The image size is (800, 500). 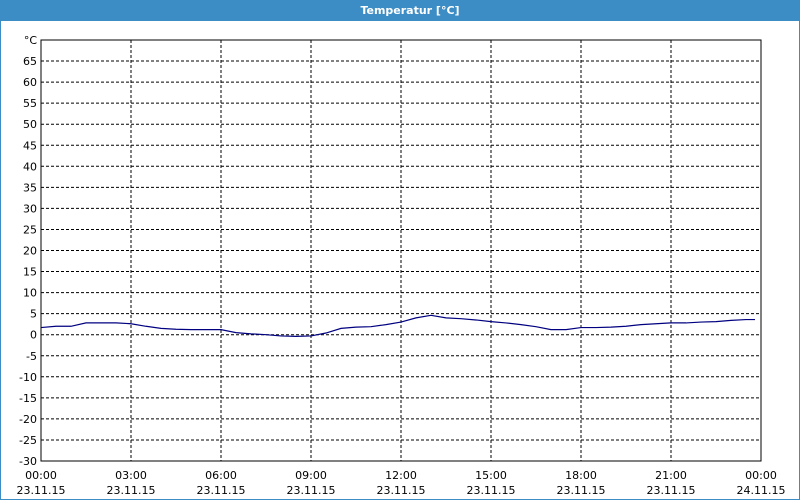 I want to click on x-tick-label: 09:00, so click(x=311, y=475).